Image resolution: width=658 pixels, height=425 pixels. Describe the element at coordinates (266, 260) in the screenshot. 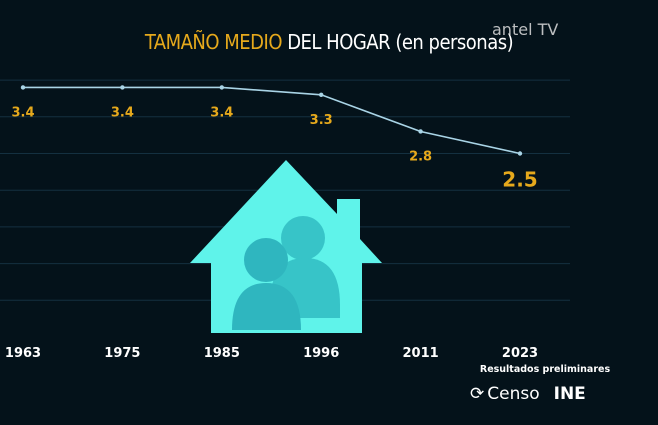

I see `person-front-head` at that location.